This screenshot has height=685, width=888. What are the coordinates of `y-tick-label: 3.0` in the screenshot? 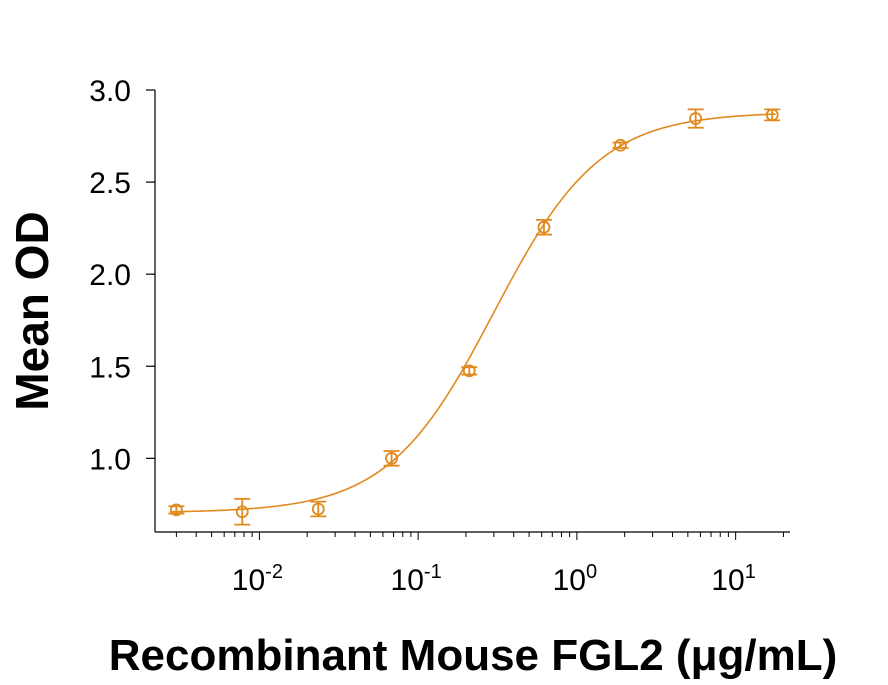 It's located at (110, 91).